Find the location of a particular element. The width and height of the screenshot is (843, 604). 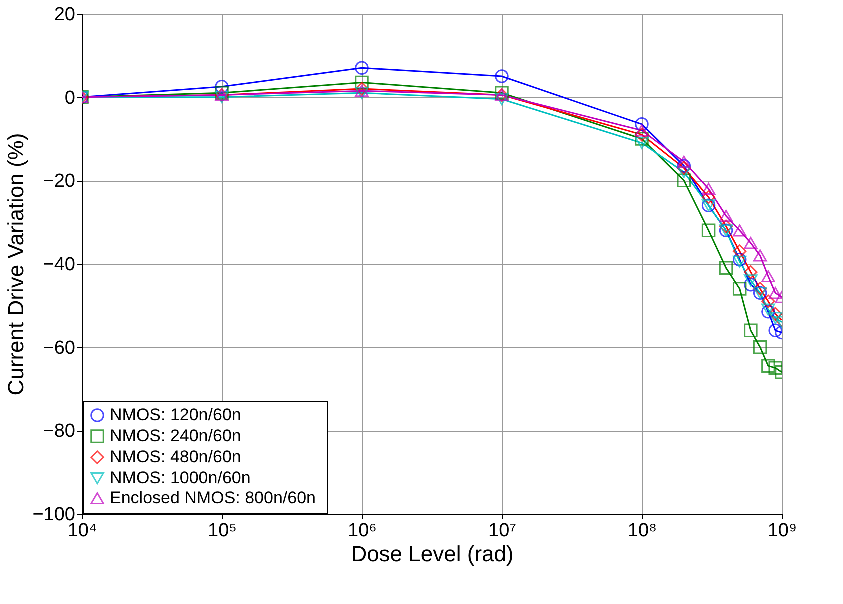

x-axis-title: Dose Level (rad) is located at coordinates (432, 554).